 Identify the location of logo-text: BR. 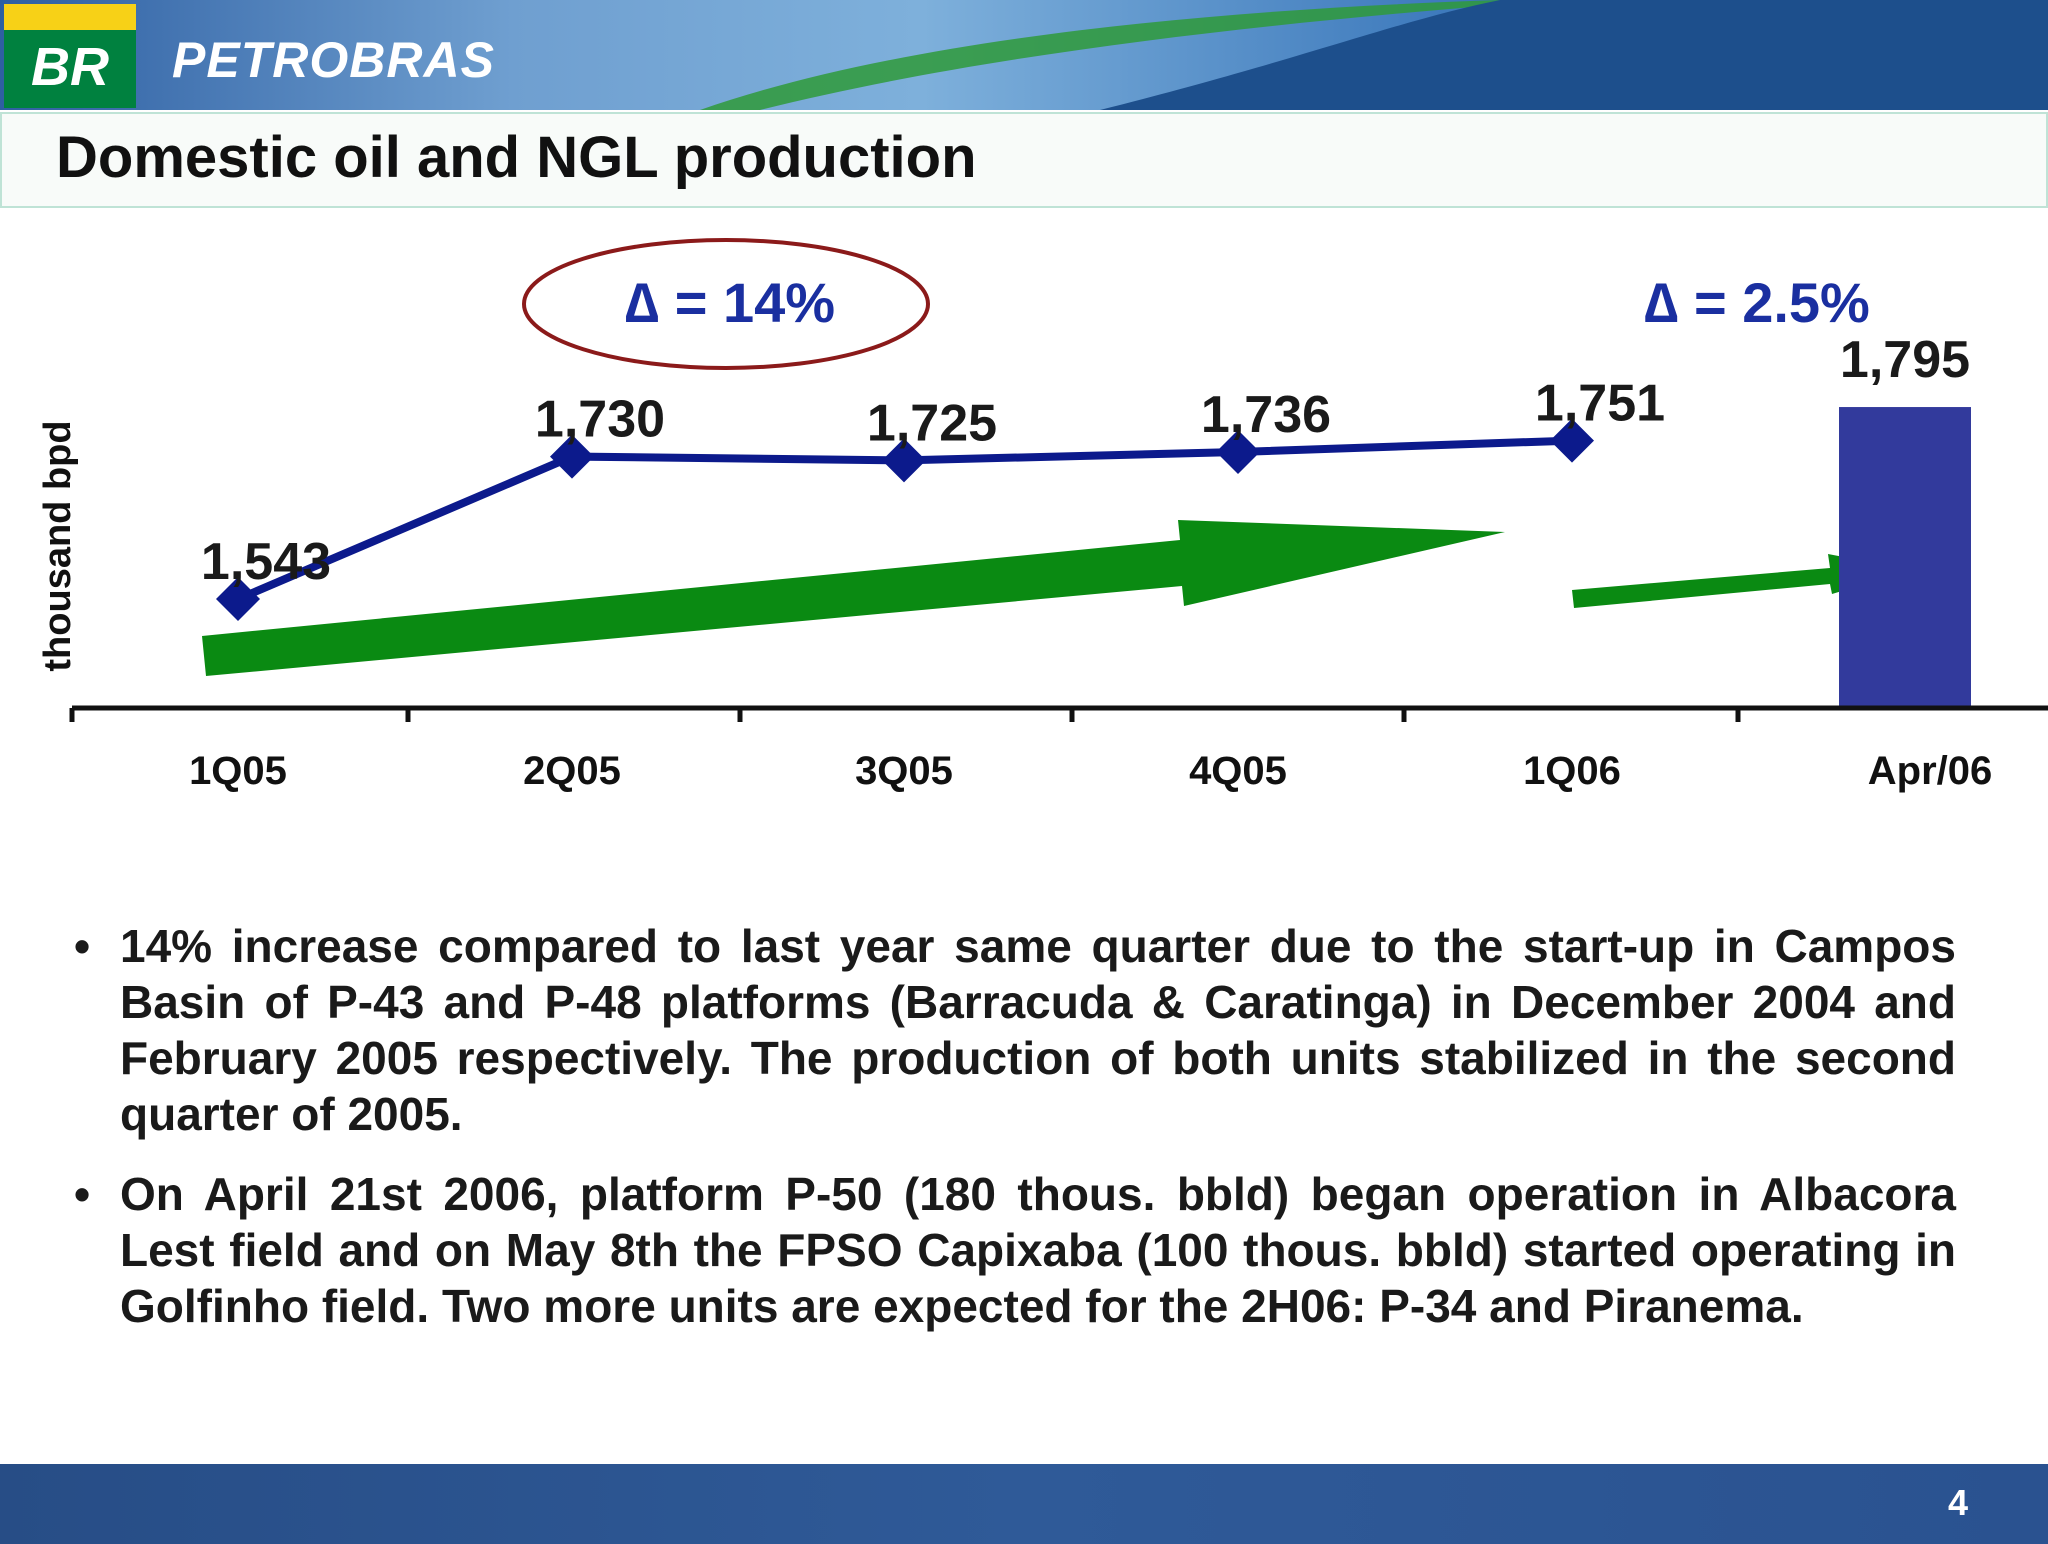
(70, 67).